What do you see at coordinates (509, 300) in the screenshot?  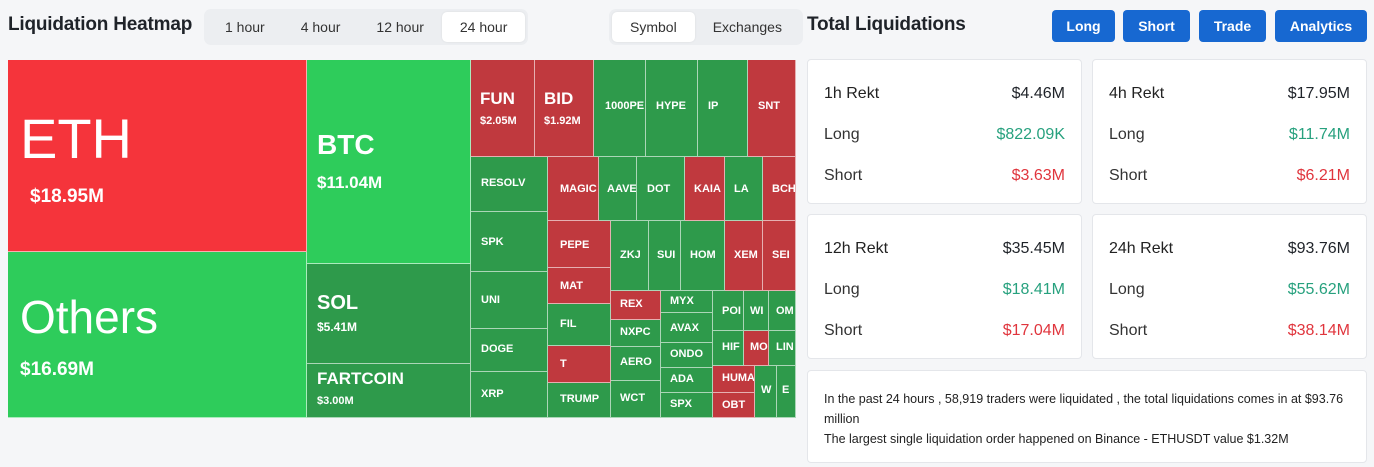 I see `tile-uni: UNI` at bounding box center [509, 300].